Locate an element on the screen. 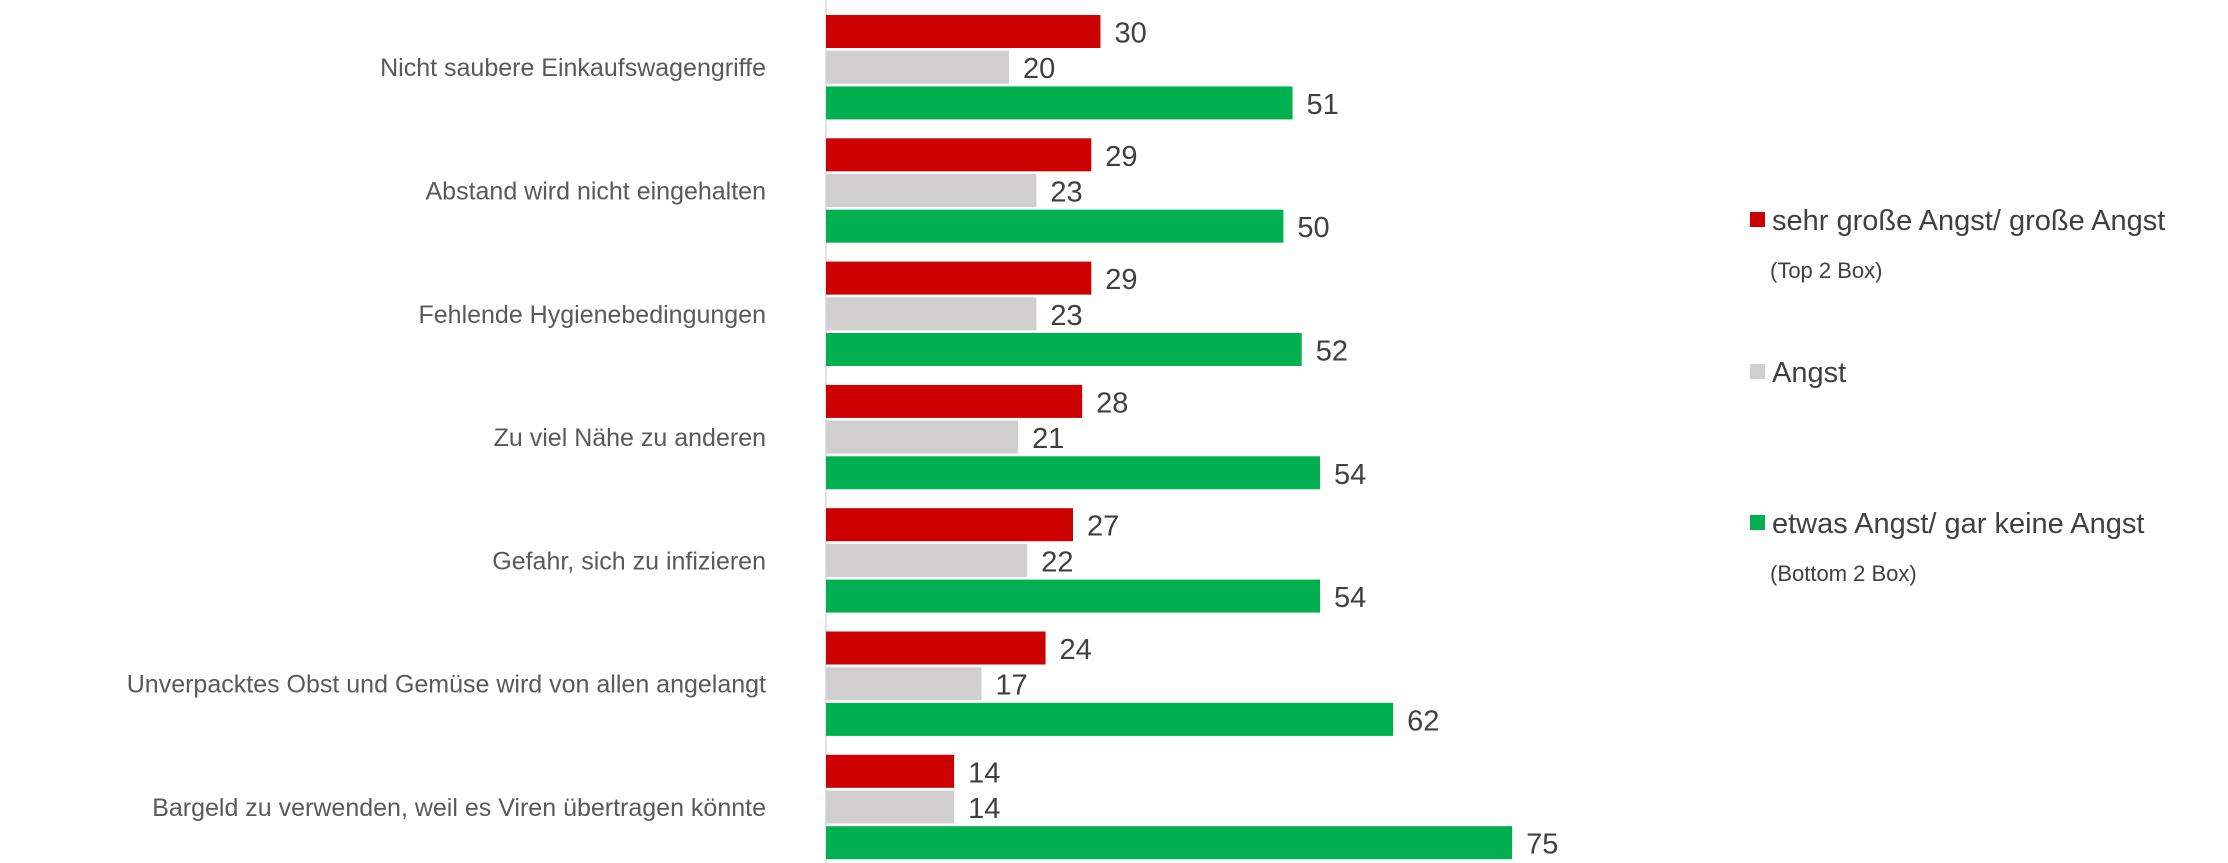  legend-label: etwas Angst/ gar keine Angst is located at coordinates (1958, 524).